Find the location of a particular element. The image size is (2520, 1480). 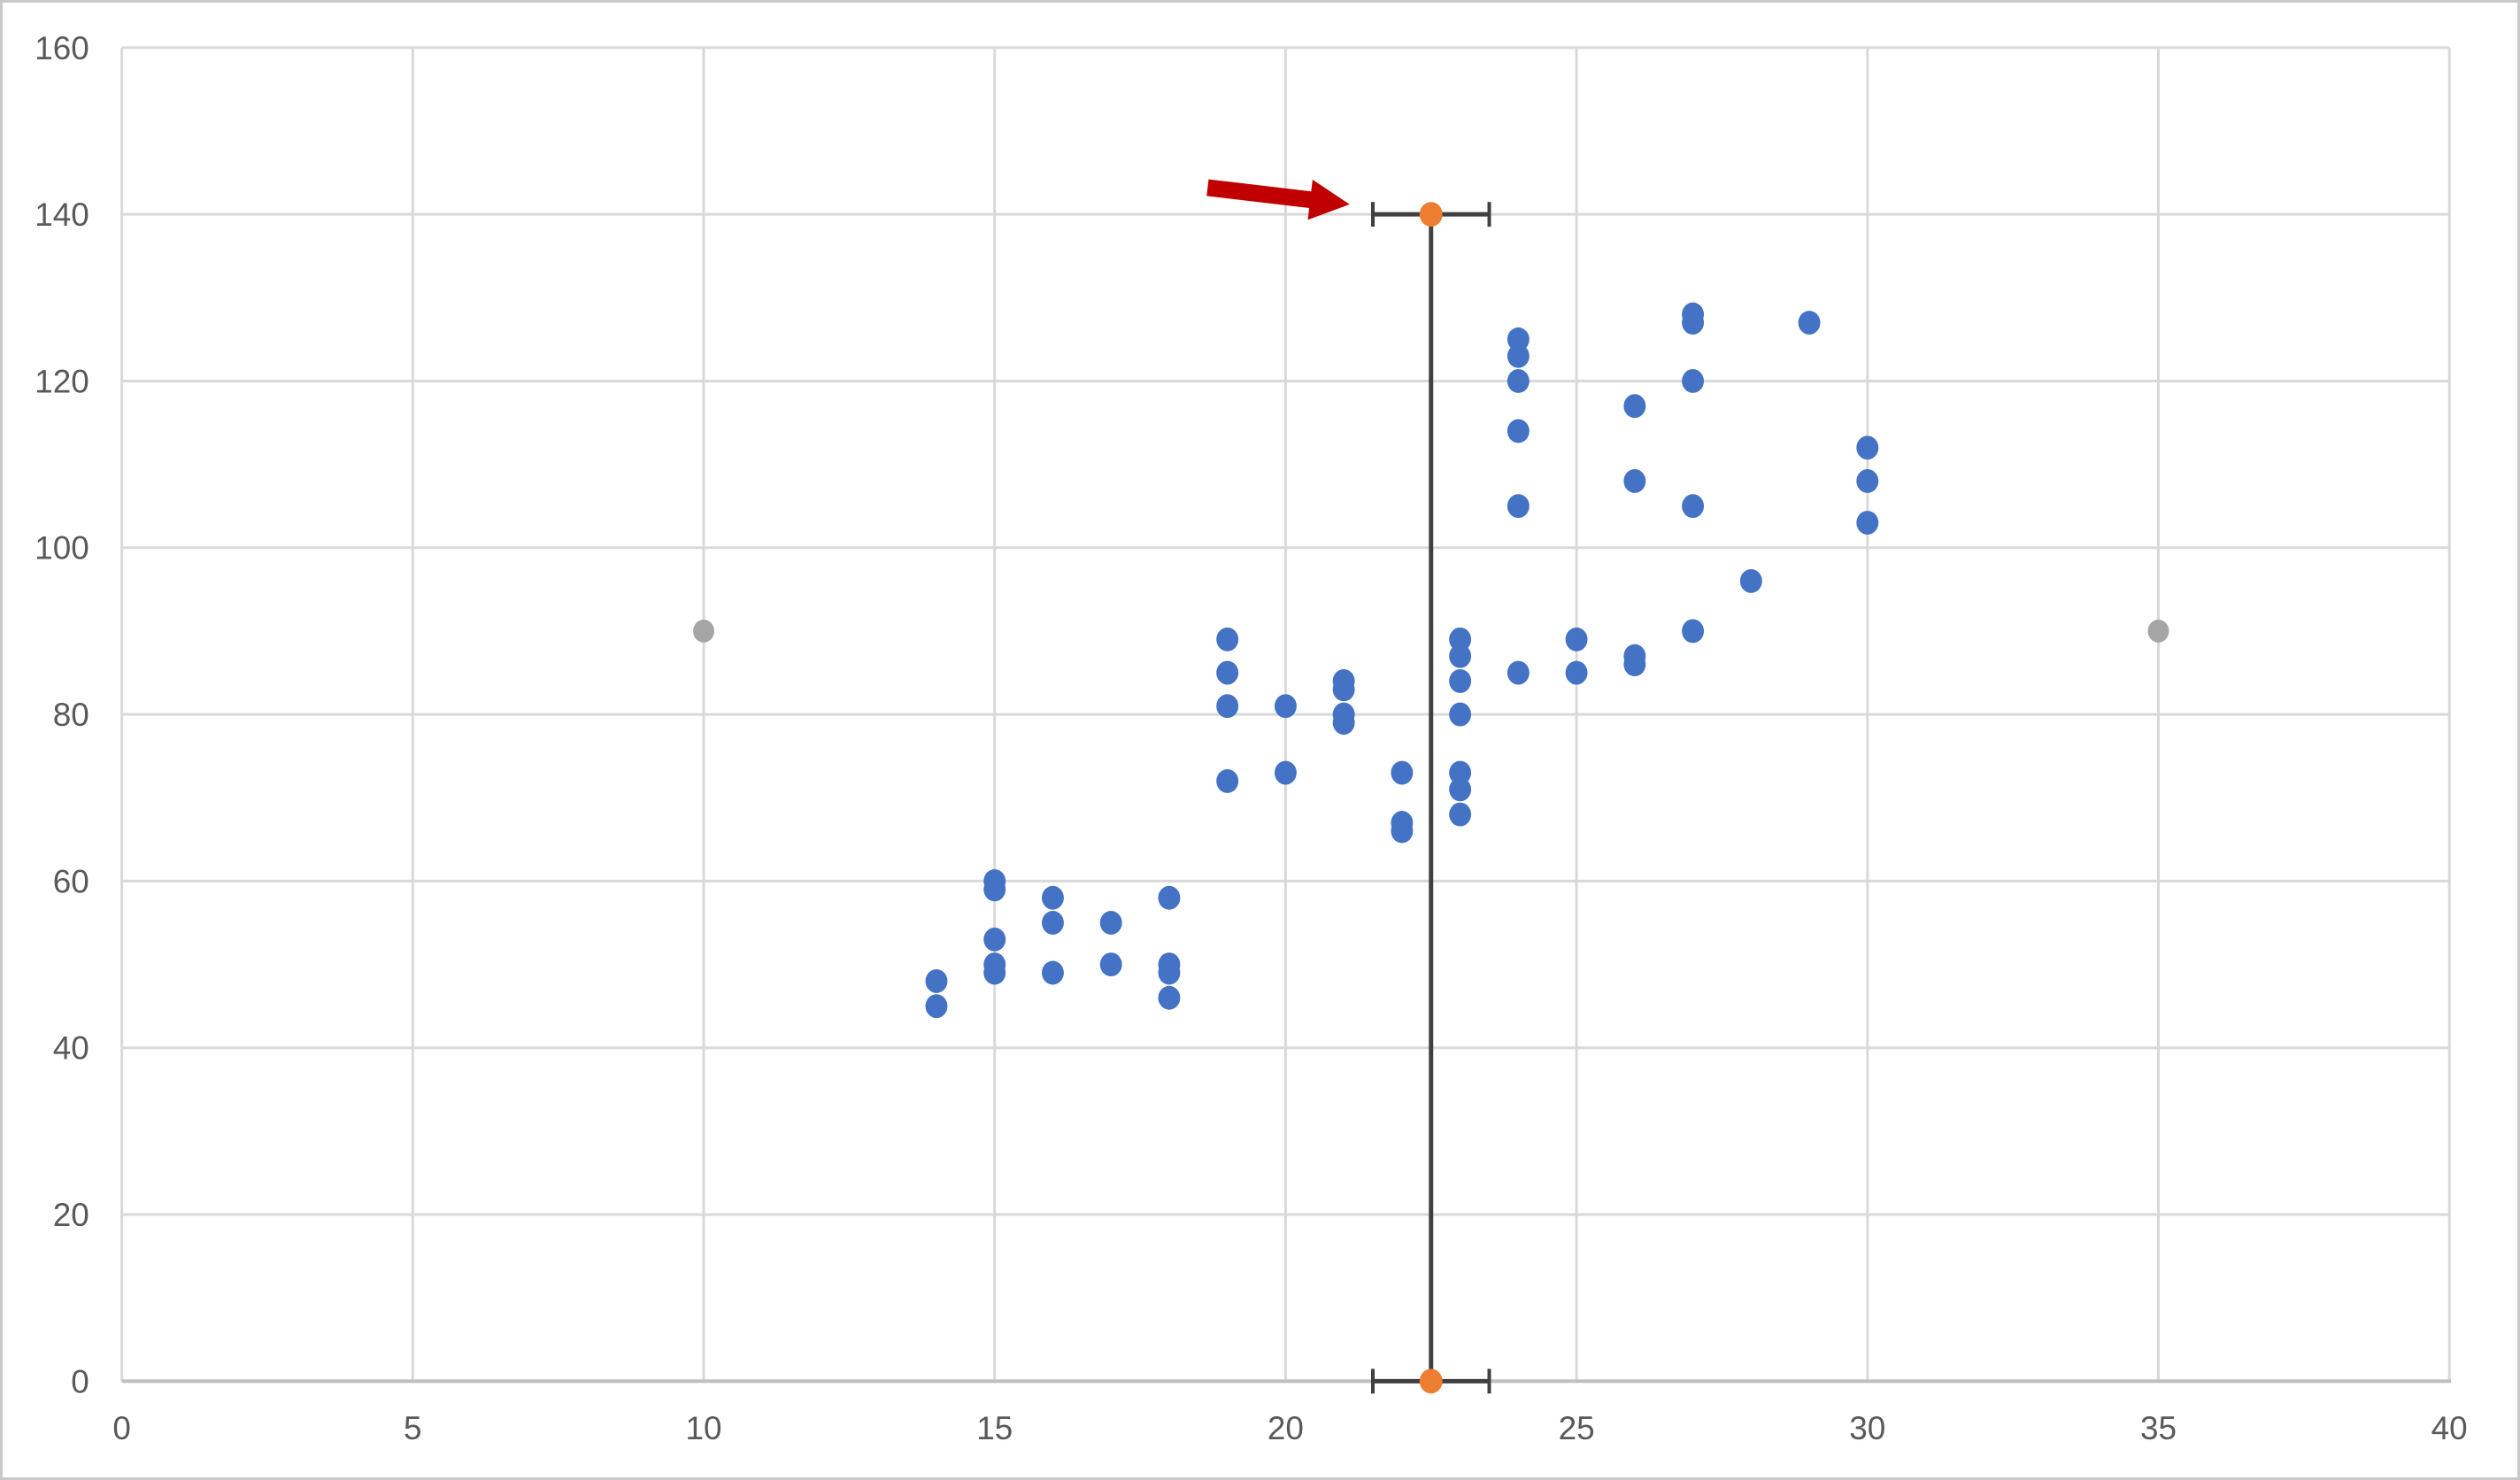

x-tick-label: 10 is located at coordinates (704, 1428).